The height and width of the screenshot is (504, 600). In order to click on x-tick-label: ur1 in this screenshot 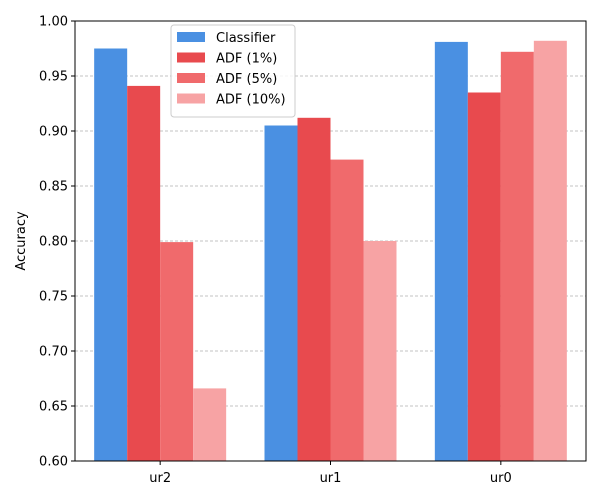, I will do `click(331, 478)`.